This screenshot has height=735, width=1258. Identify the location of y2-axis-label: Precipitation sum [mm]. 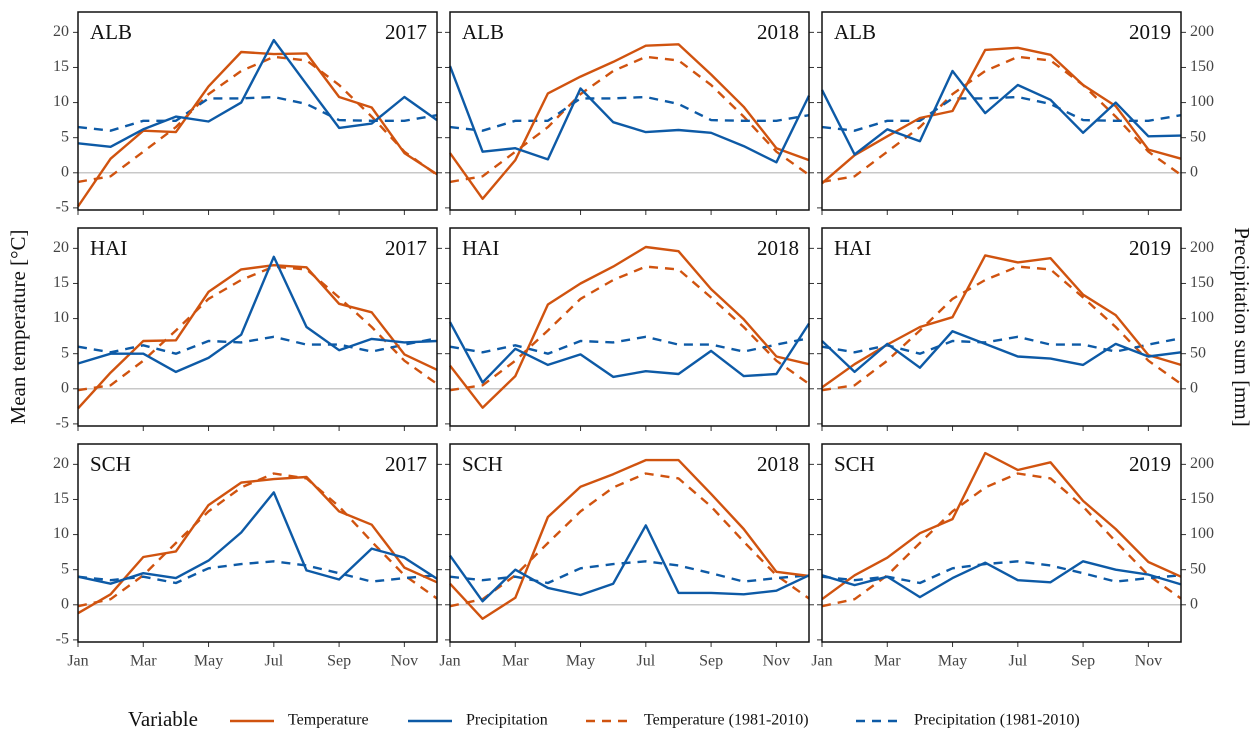
(1242, 326).